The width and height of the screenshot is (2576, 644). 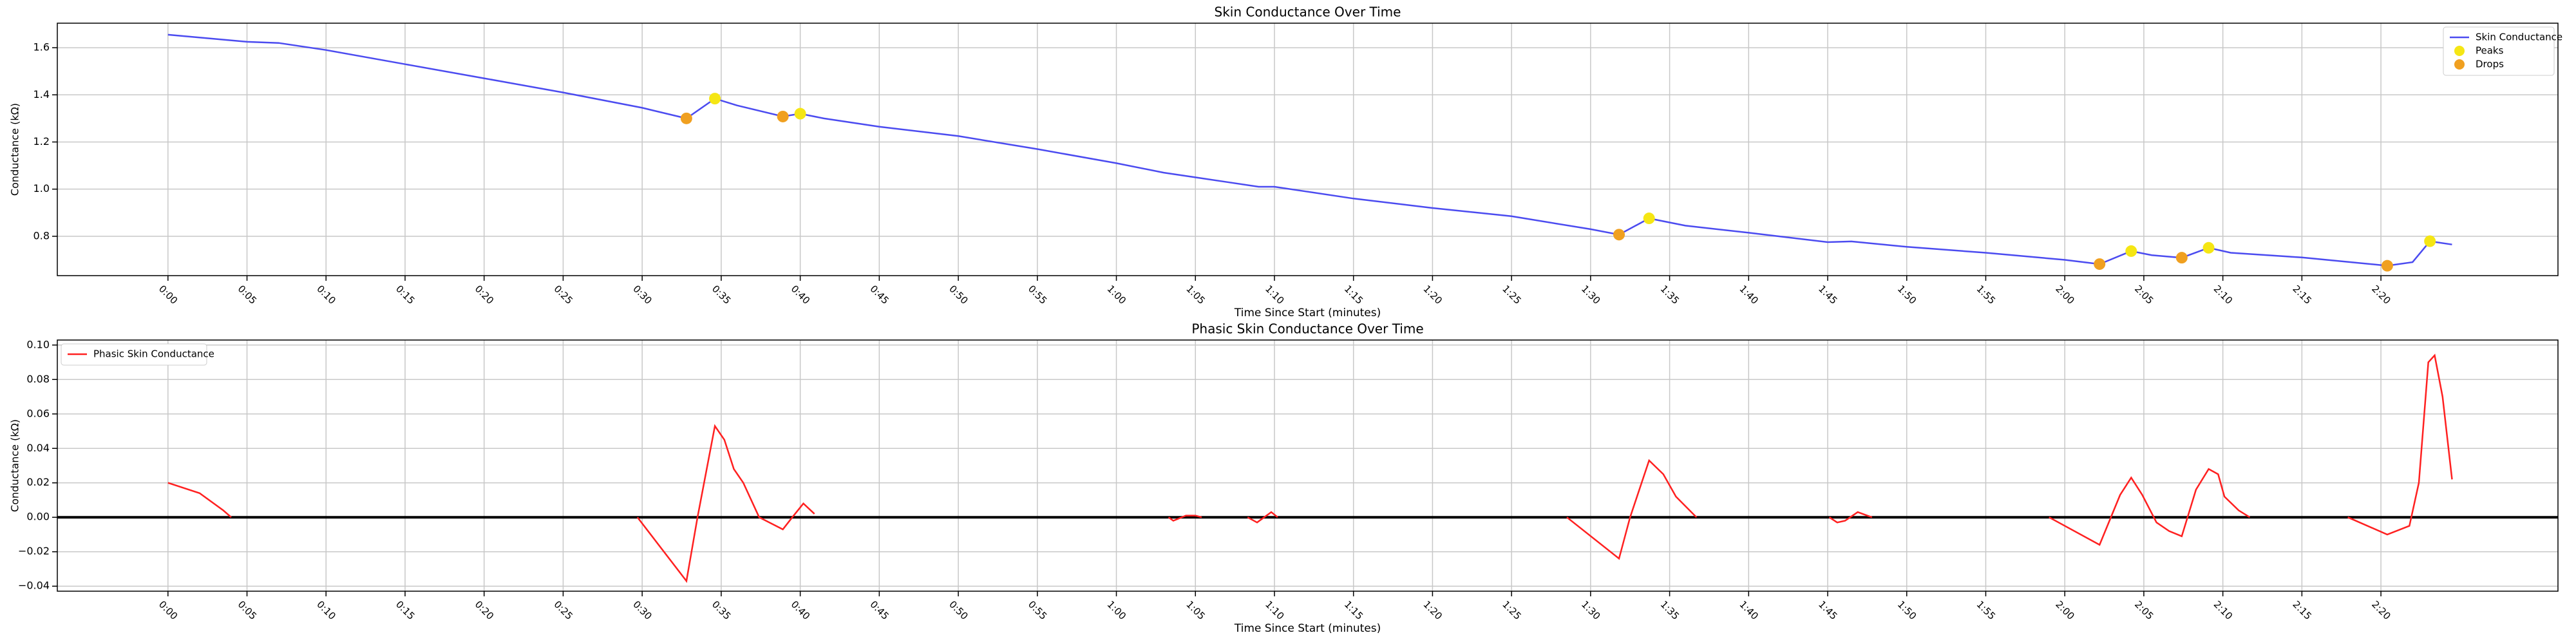 What do you see at coordinates (38, 448) in the screenshot?
I see `y-tick-label: 0.04` at bounding box center [38, 448].